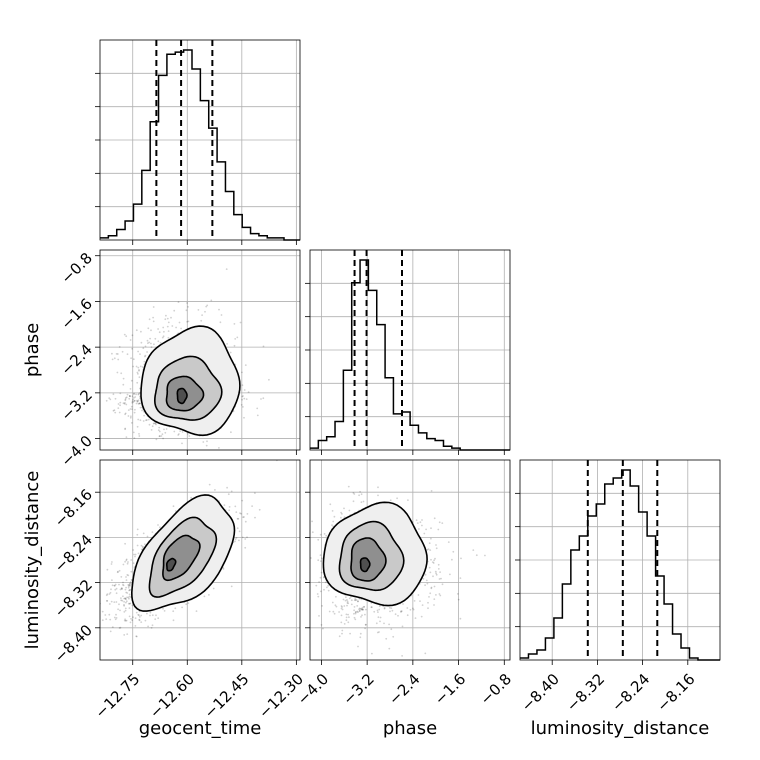  Describe the element at coordinates (73, 643) in the screenshot. I see `y-tick-label-luminosity_distance: −8.40` at that location.